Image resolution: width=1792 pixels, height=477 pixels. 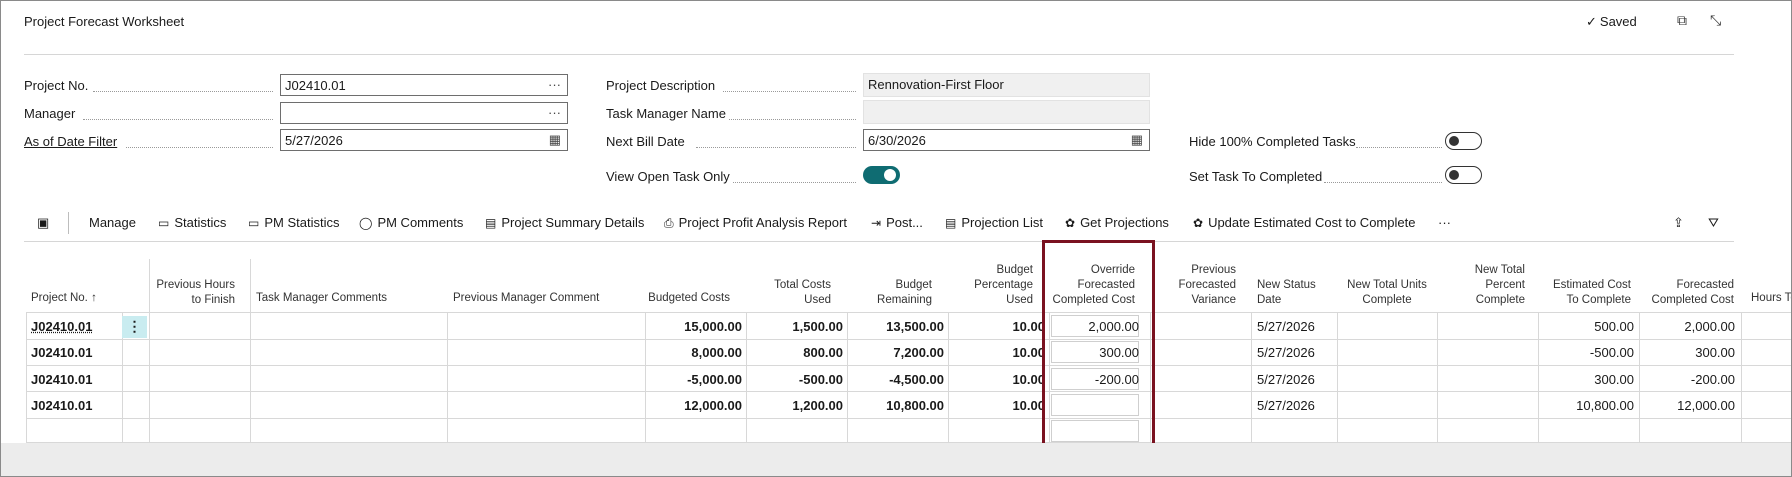 What do you see at coordinates (1002, 222) in the screenshot?
I see `projection-list-label: Projection List` at bounding box center [1002, 222].